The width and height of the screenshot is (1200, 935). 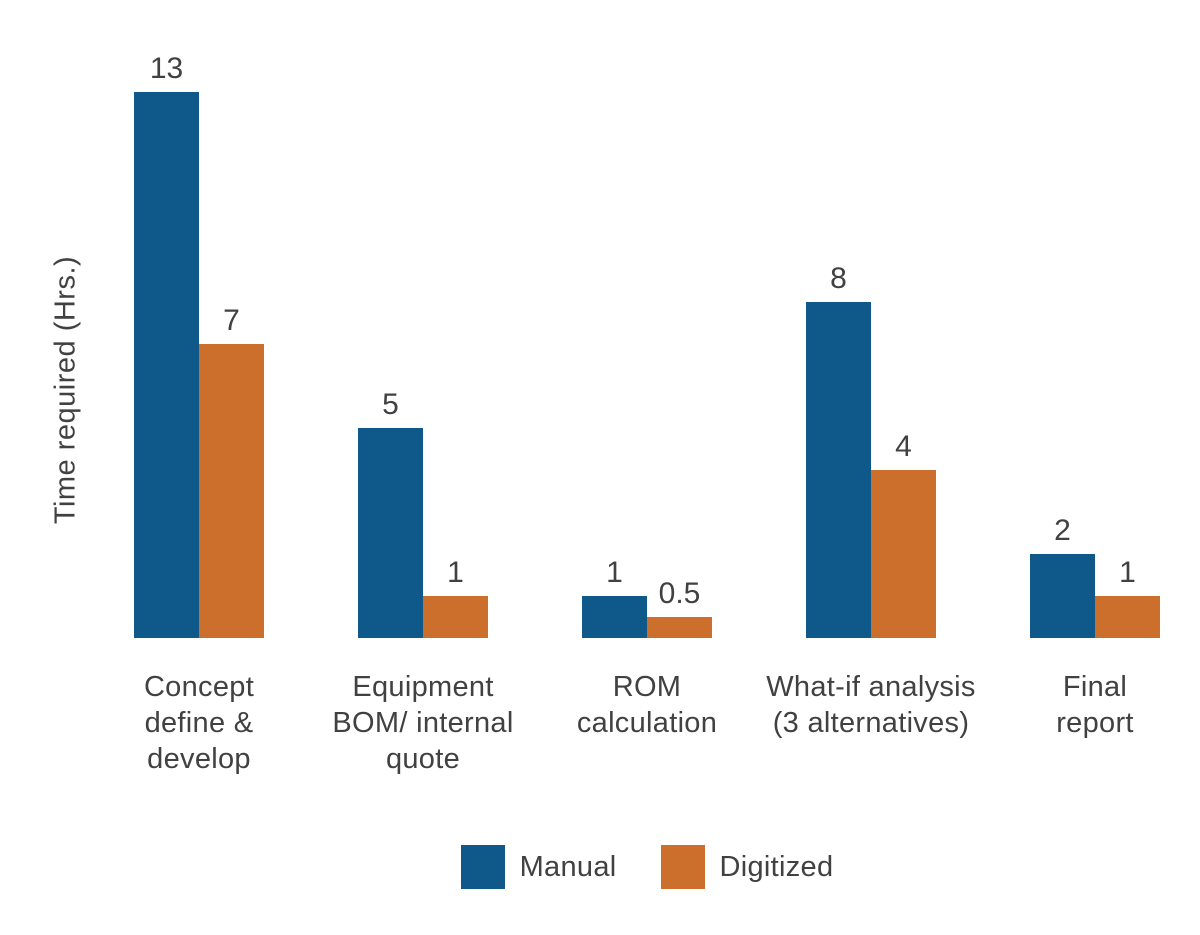 I want to click on bar-manual: 2, so click(x=1062, y=576).